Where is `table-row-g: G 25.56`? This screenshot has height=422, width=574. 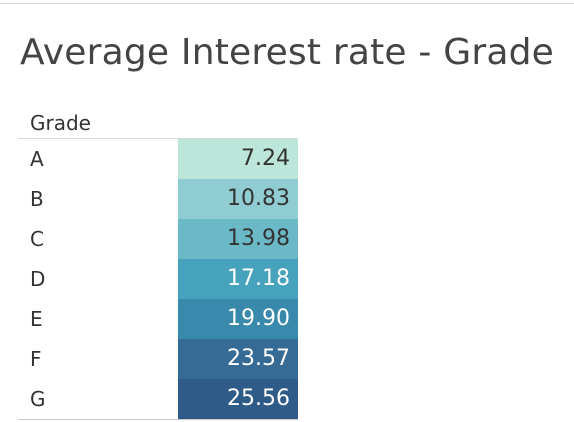 table-row-g: G 25.56 is located at coordinates (158, 399).